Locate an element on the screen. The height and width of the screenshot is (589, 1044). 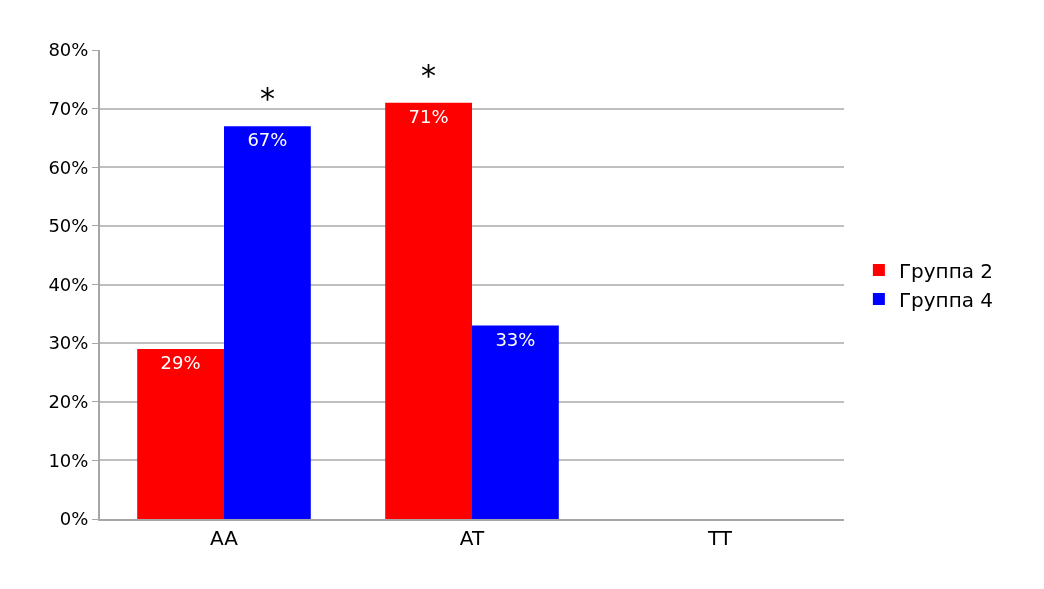
x-tick-label: TT is located at coordinates (719, 538).